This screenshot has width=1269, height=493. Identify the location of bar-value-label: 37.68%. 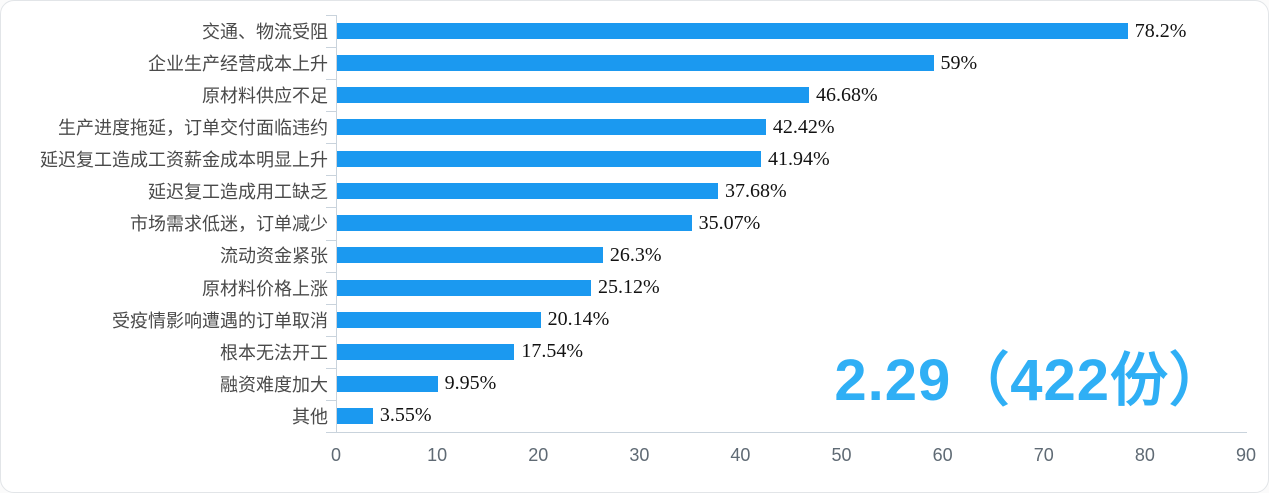
(755, 190).